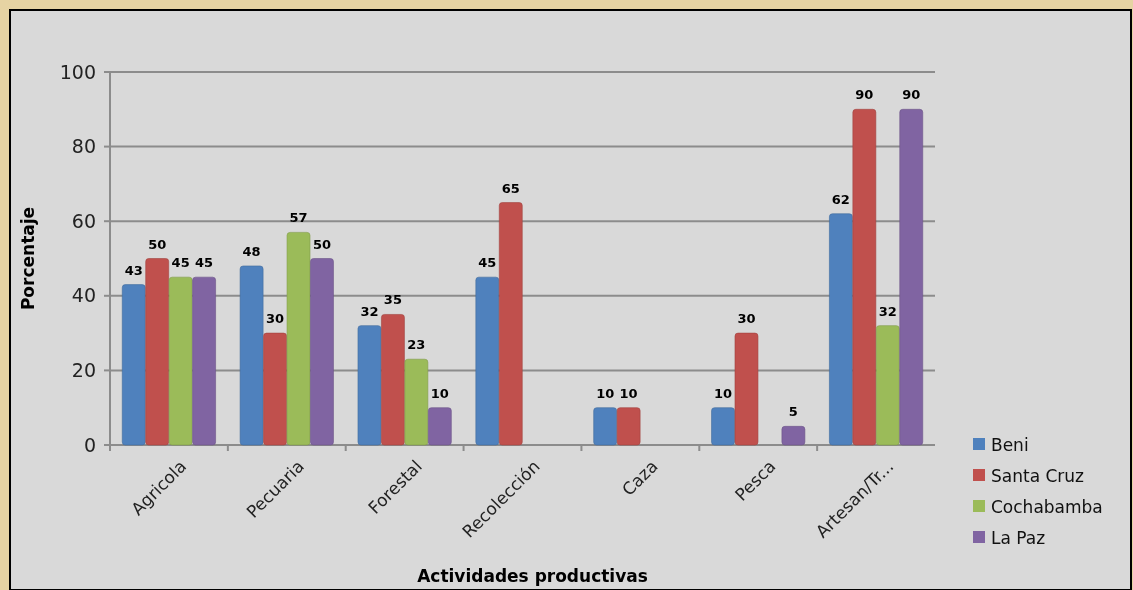 Image resolution: width=1133 pixels, height=590 pixels. What do you see at coordinates (1018, 537) in the screenshot?
I see `legend-label: La Paz` at bounding box center [1018, 537].